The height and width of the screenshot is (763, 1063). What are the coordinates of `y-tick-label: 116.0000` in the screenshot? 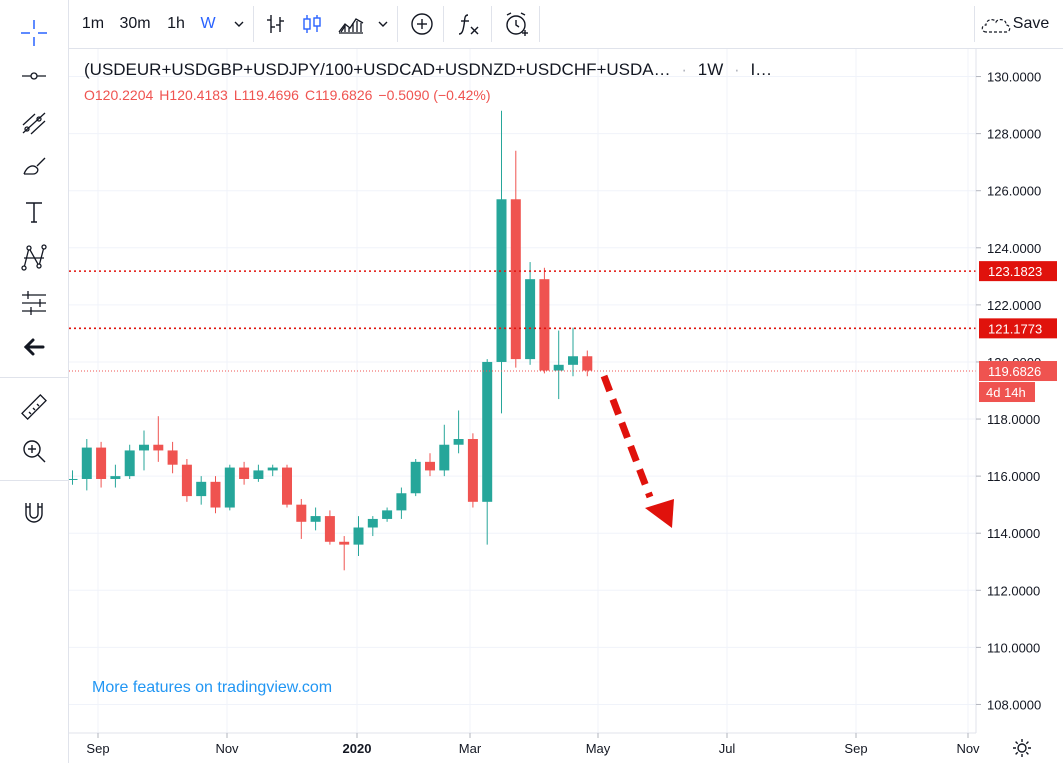 It's located at (1013, 476).